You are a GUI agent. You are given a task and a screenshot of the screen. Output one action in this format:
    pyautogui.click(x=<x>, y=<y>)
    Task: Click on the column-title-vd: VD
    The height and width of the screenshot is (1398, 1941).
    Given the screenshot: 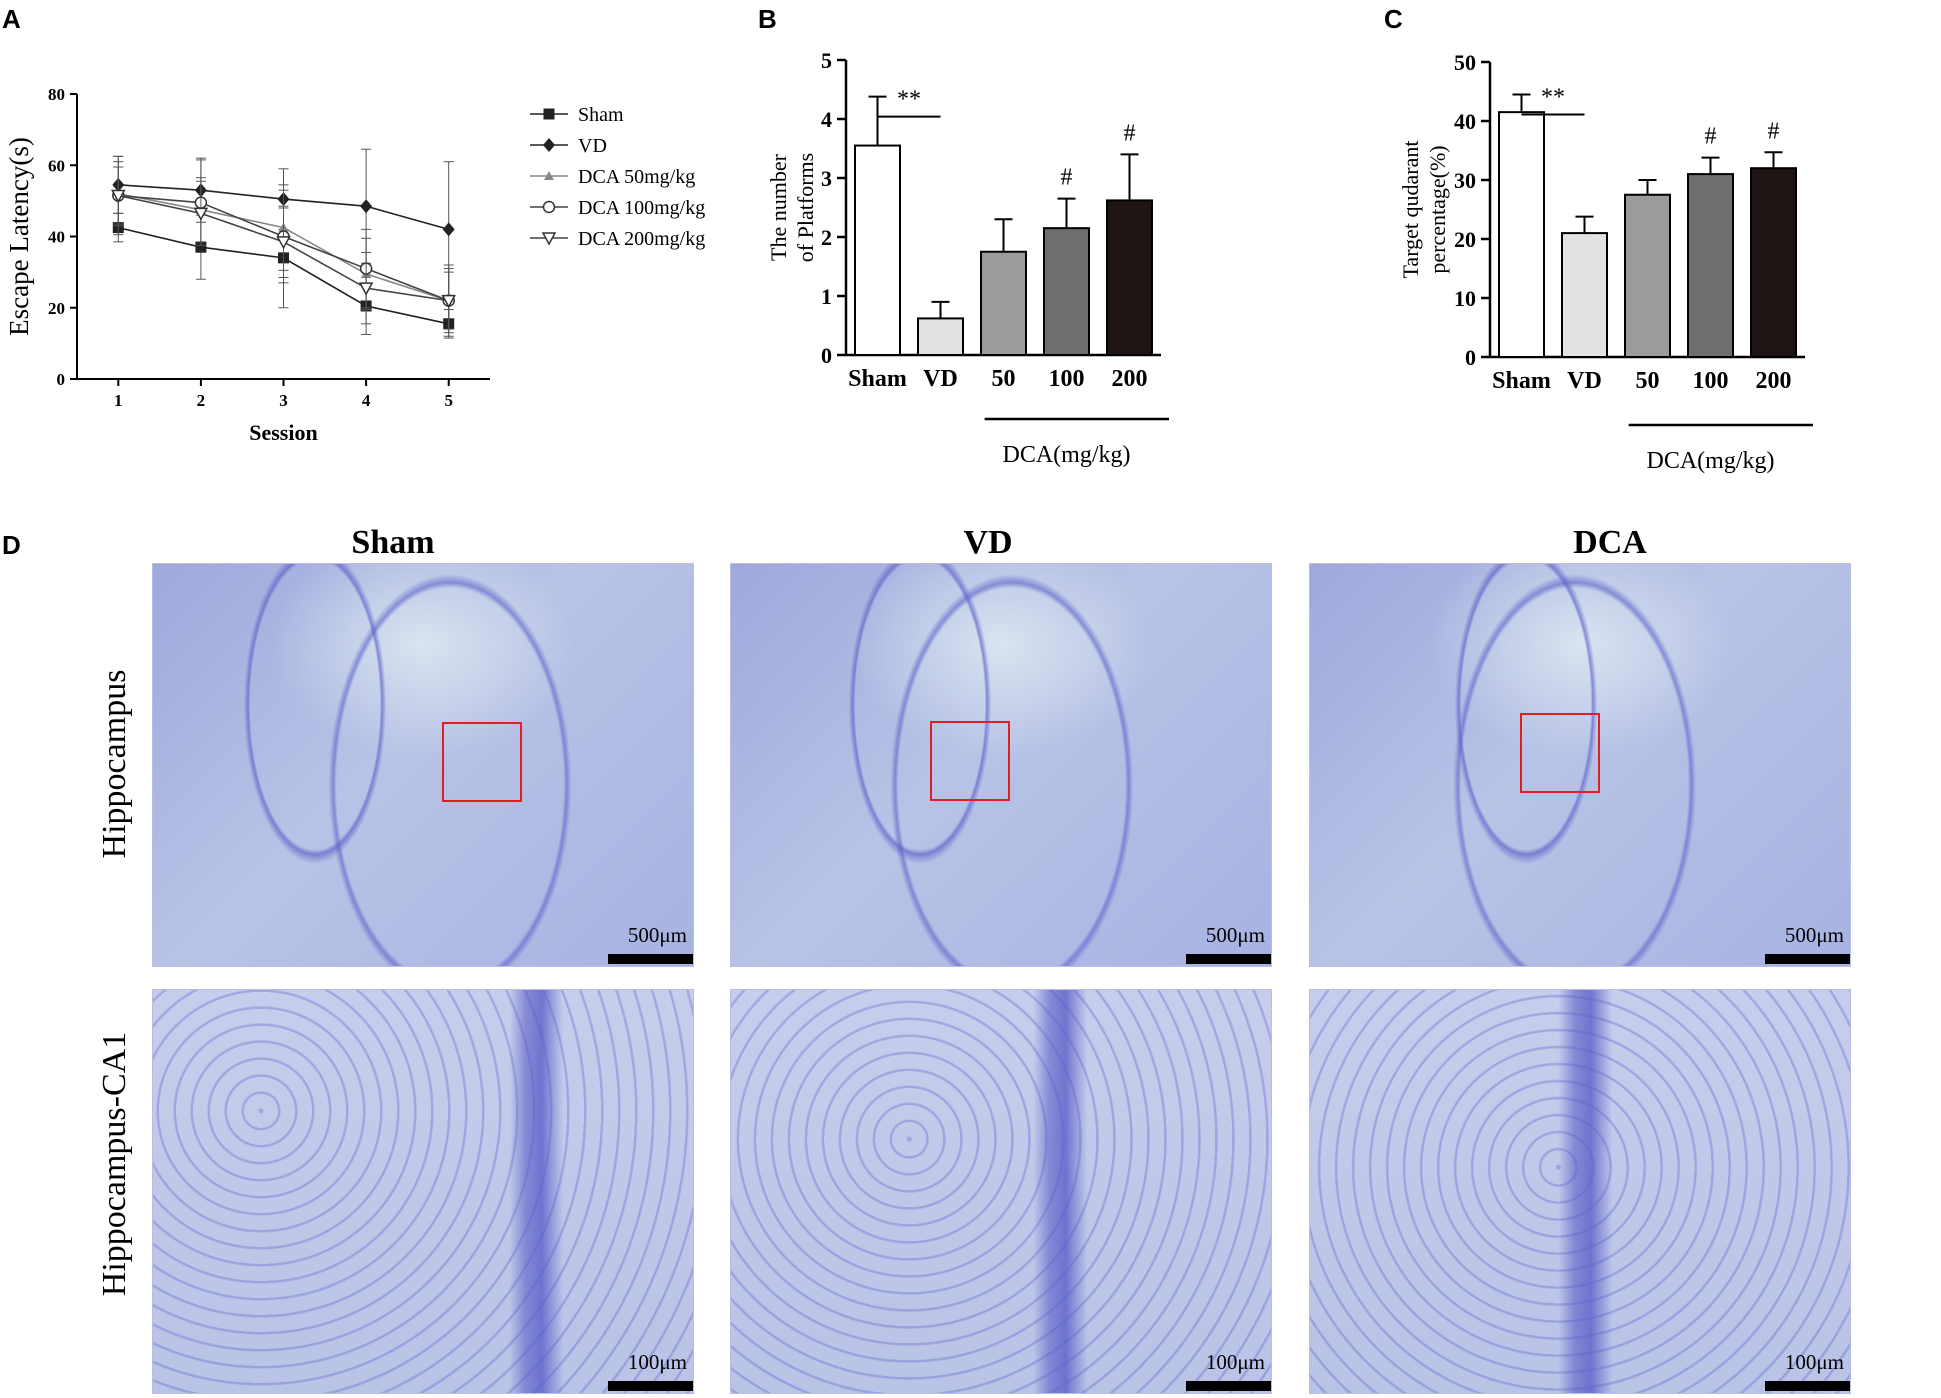 What is the action you would take?
    pyautogui.click(x=988, y=543)
    